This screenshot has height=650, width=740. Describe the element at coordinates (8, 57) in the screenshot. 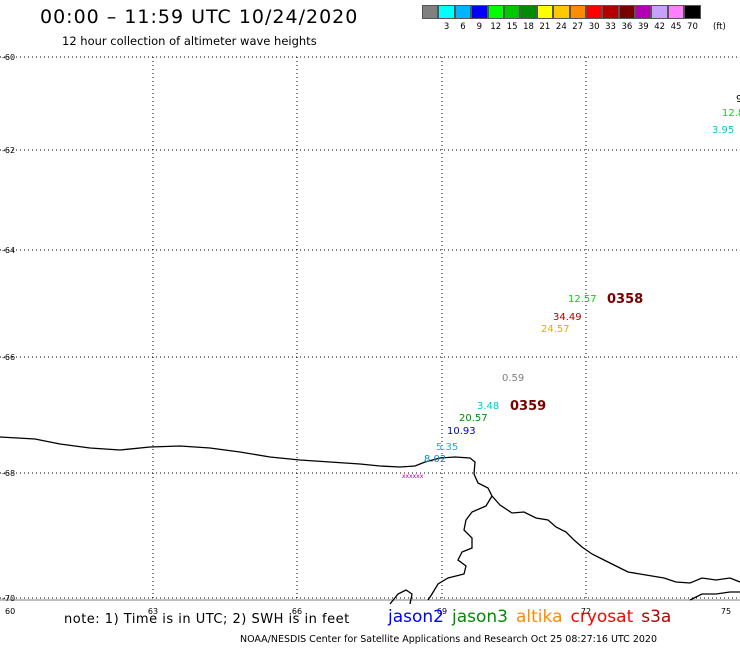

I see `latitude-label: -60` at that location.